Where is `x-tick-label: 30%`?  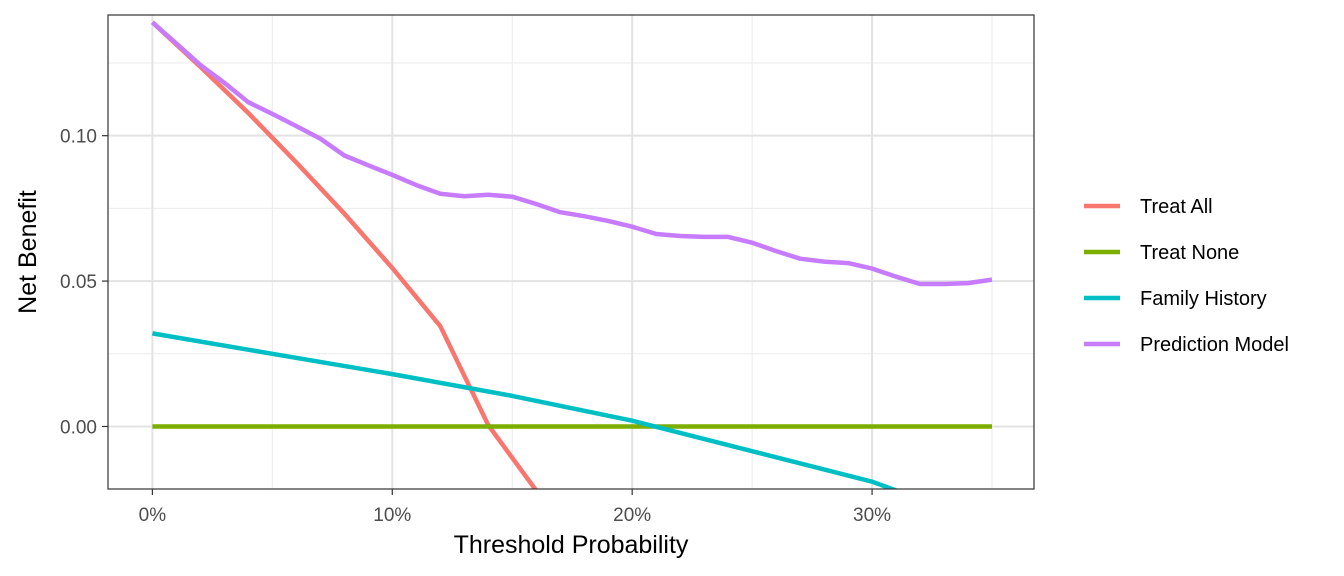 x-tick-label: 30% is located at coordinates (872, 515).